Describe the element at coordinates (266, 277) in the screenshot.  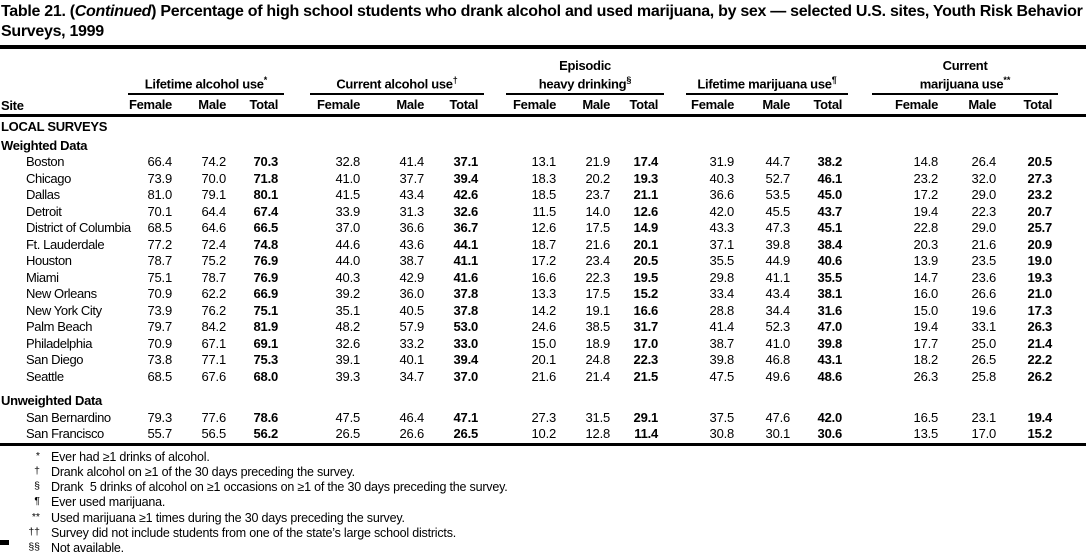
I see `value-cell: 76.9` at that location.